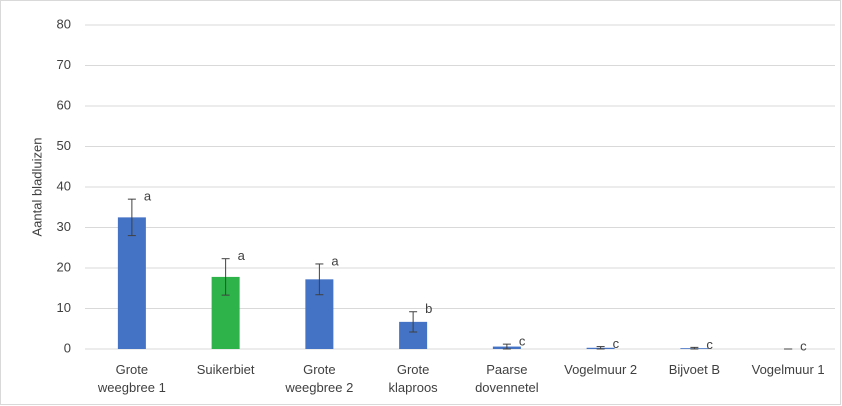 Image resolution: width=842 pixels, height=406 pixels. What do you see at coordinates (64, 185) in the screenshot?
I see `y-tick-label: 40` at bounding box center [64, 185].